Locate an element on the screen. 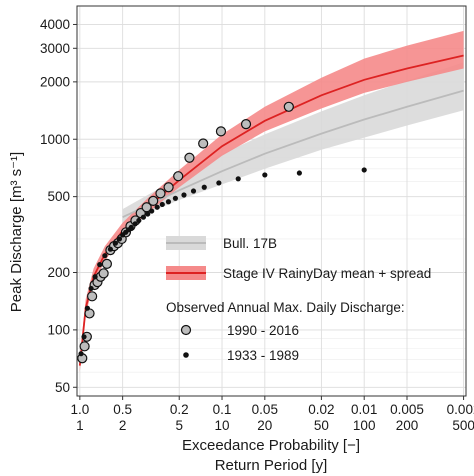  y-axis-ticks: 50 100 200 500 1000 2000 3000 4000 is located at coordinates (58, 206).